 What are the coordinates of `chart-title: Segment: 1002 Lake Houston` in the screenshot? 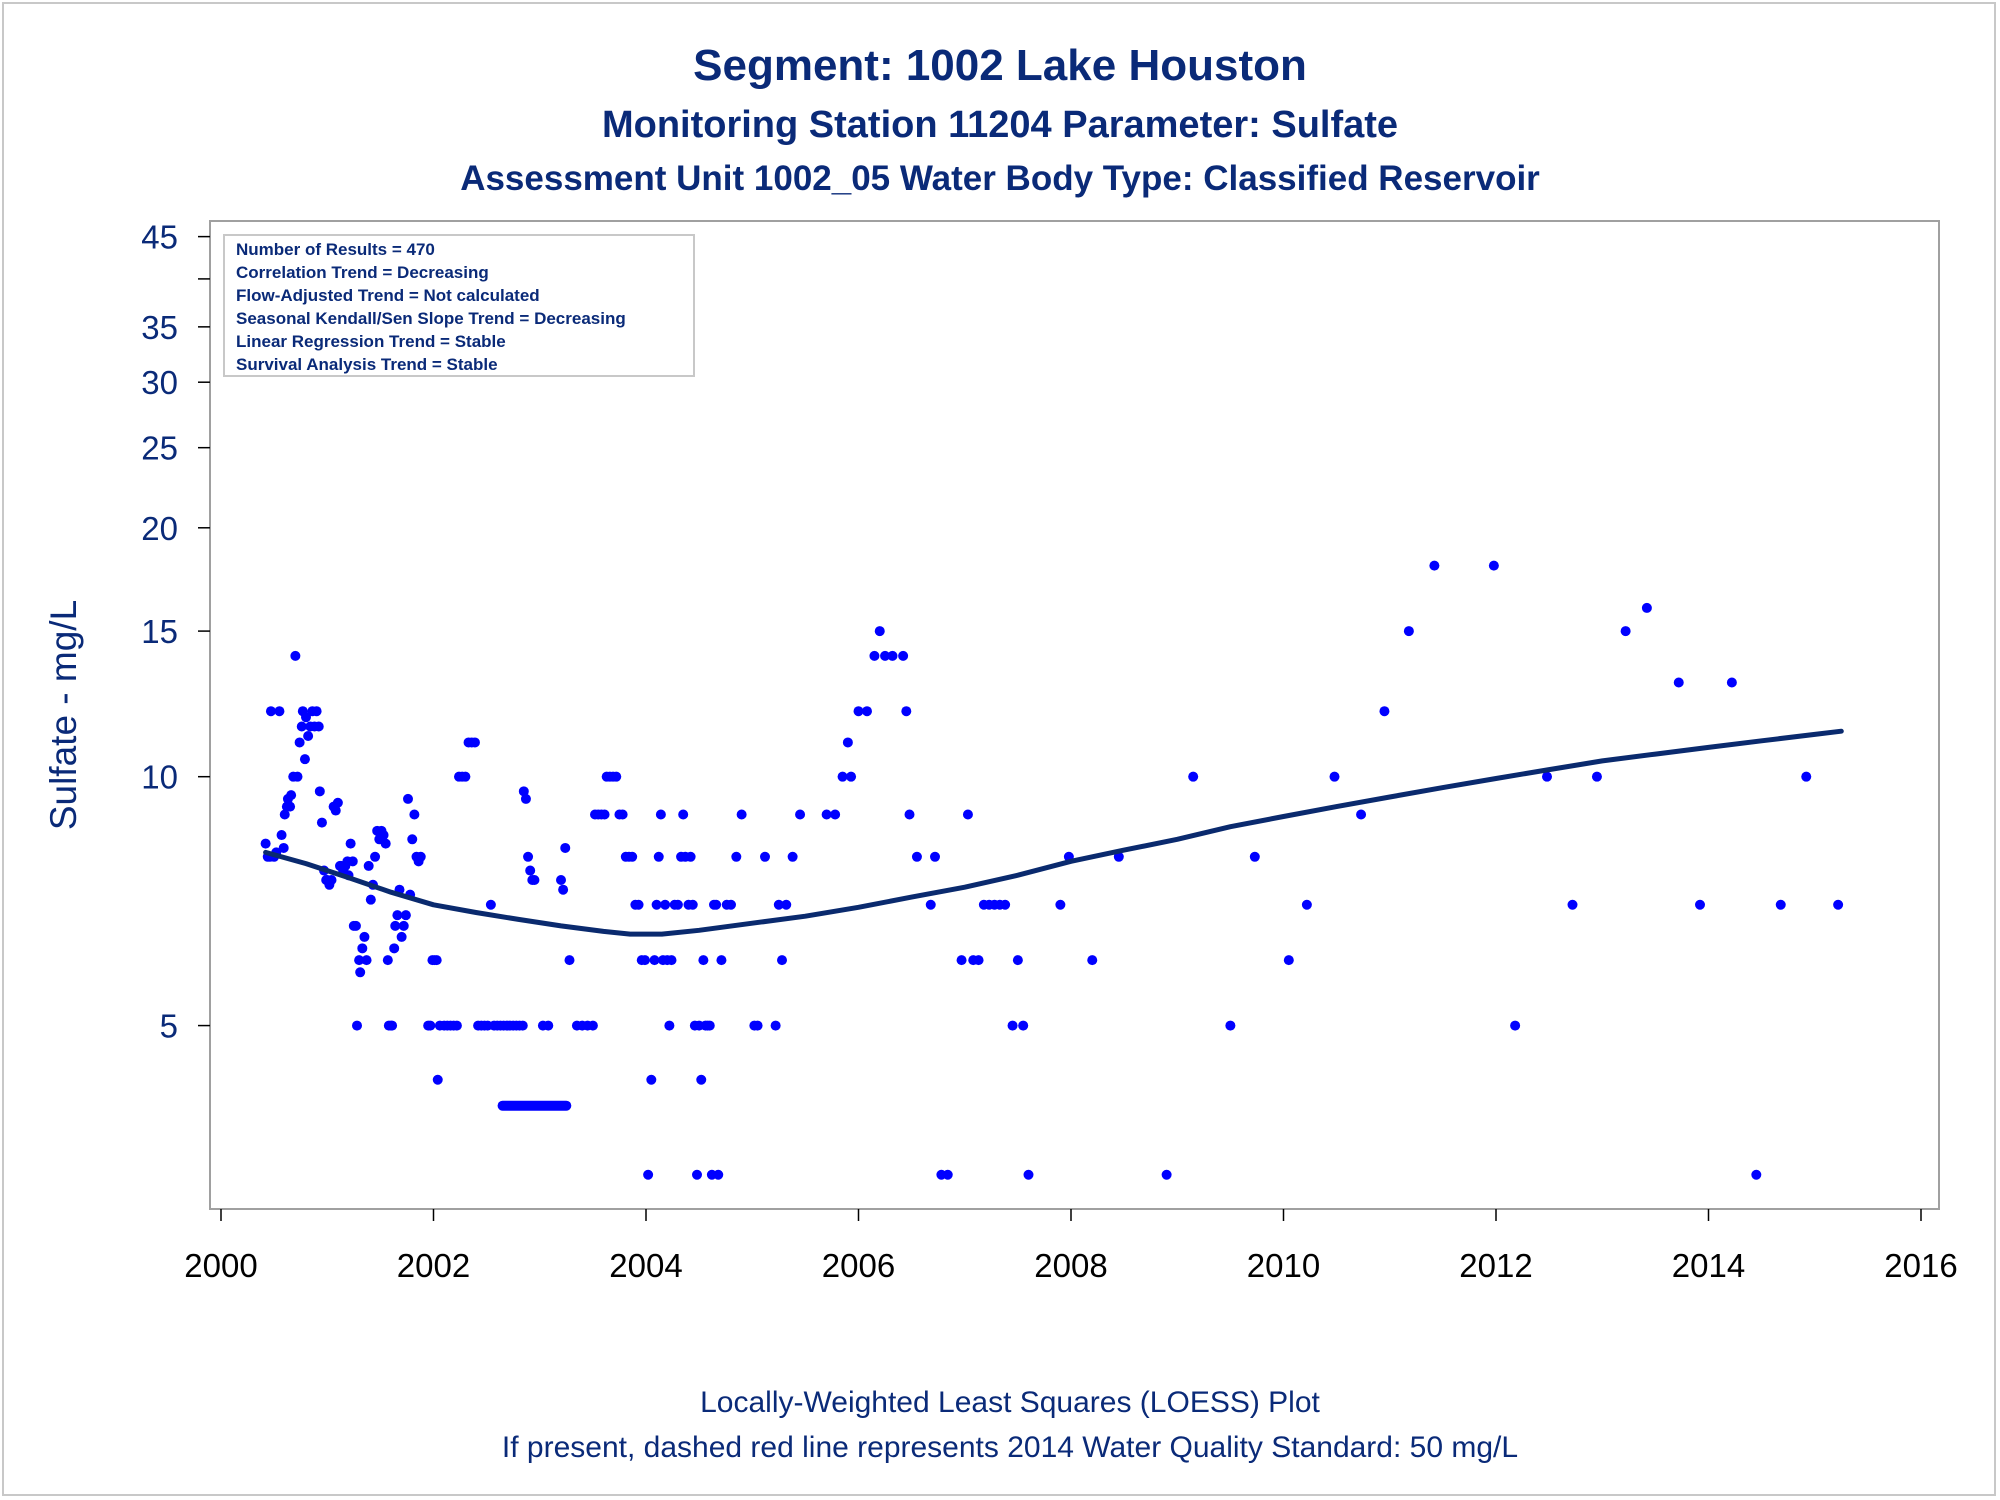 It's located at (1000, 65).